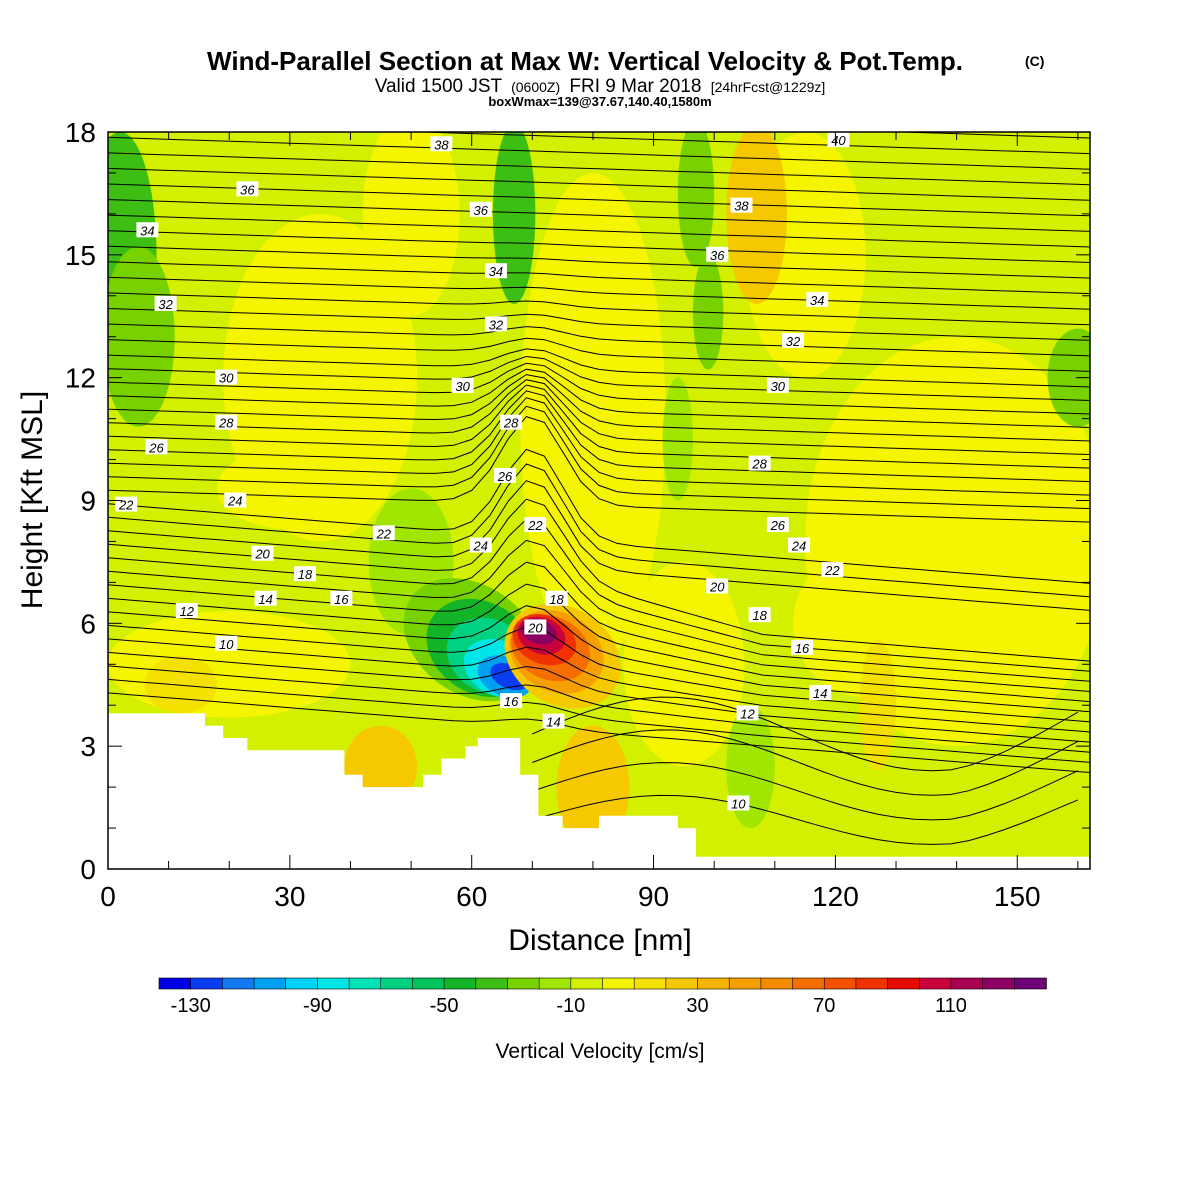 This screenshot has height=1200, width=1200. I want to click on subtitle-run: [24hrFcst@1229z], so click(768, 87).